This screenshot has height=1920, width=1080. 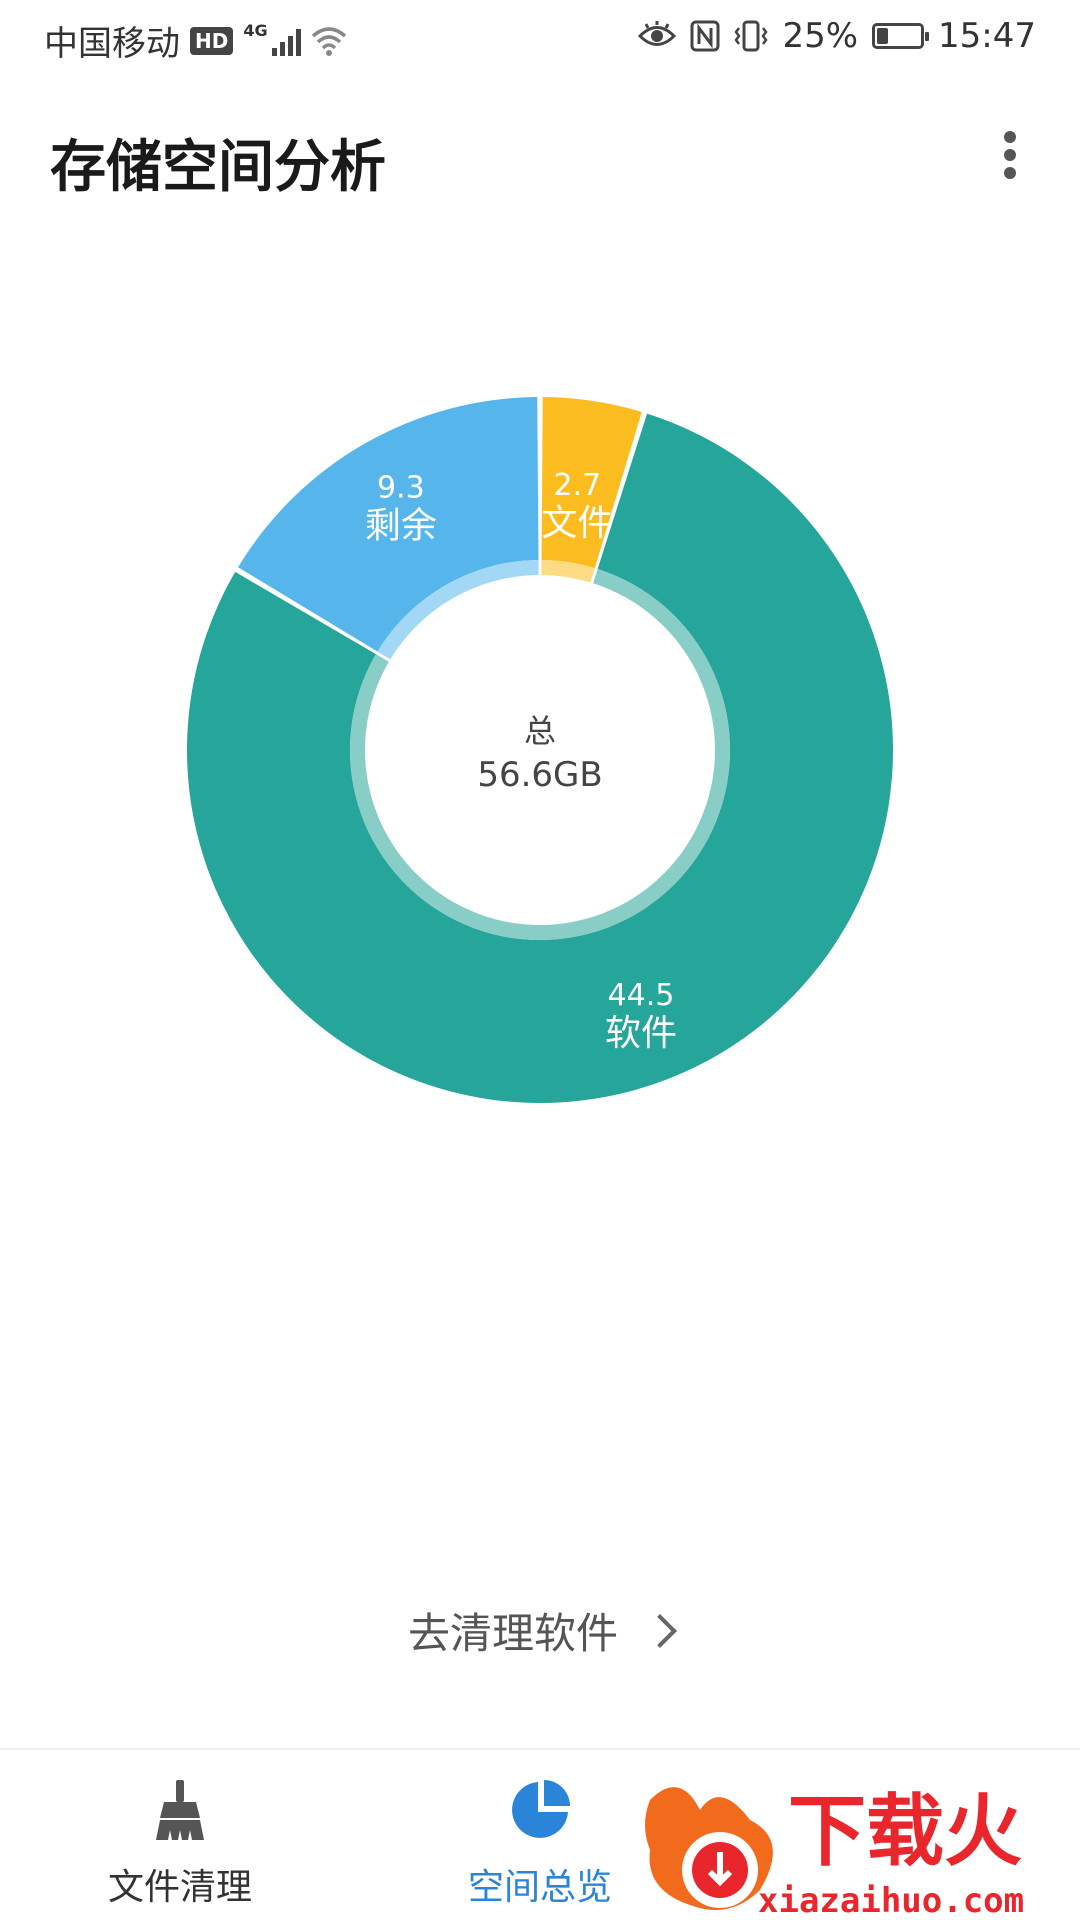 I want to click on nav-file-clean-label: 文件清理, so click(x=179, y=1887).